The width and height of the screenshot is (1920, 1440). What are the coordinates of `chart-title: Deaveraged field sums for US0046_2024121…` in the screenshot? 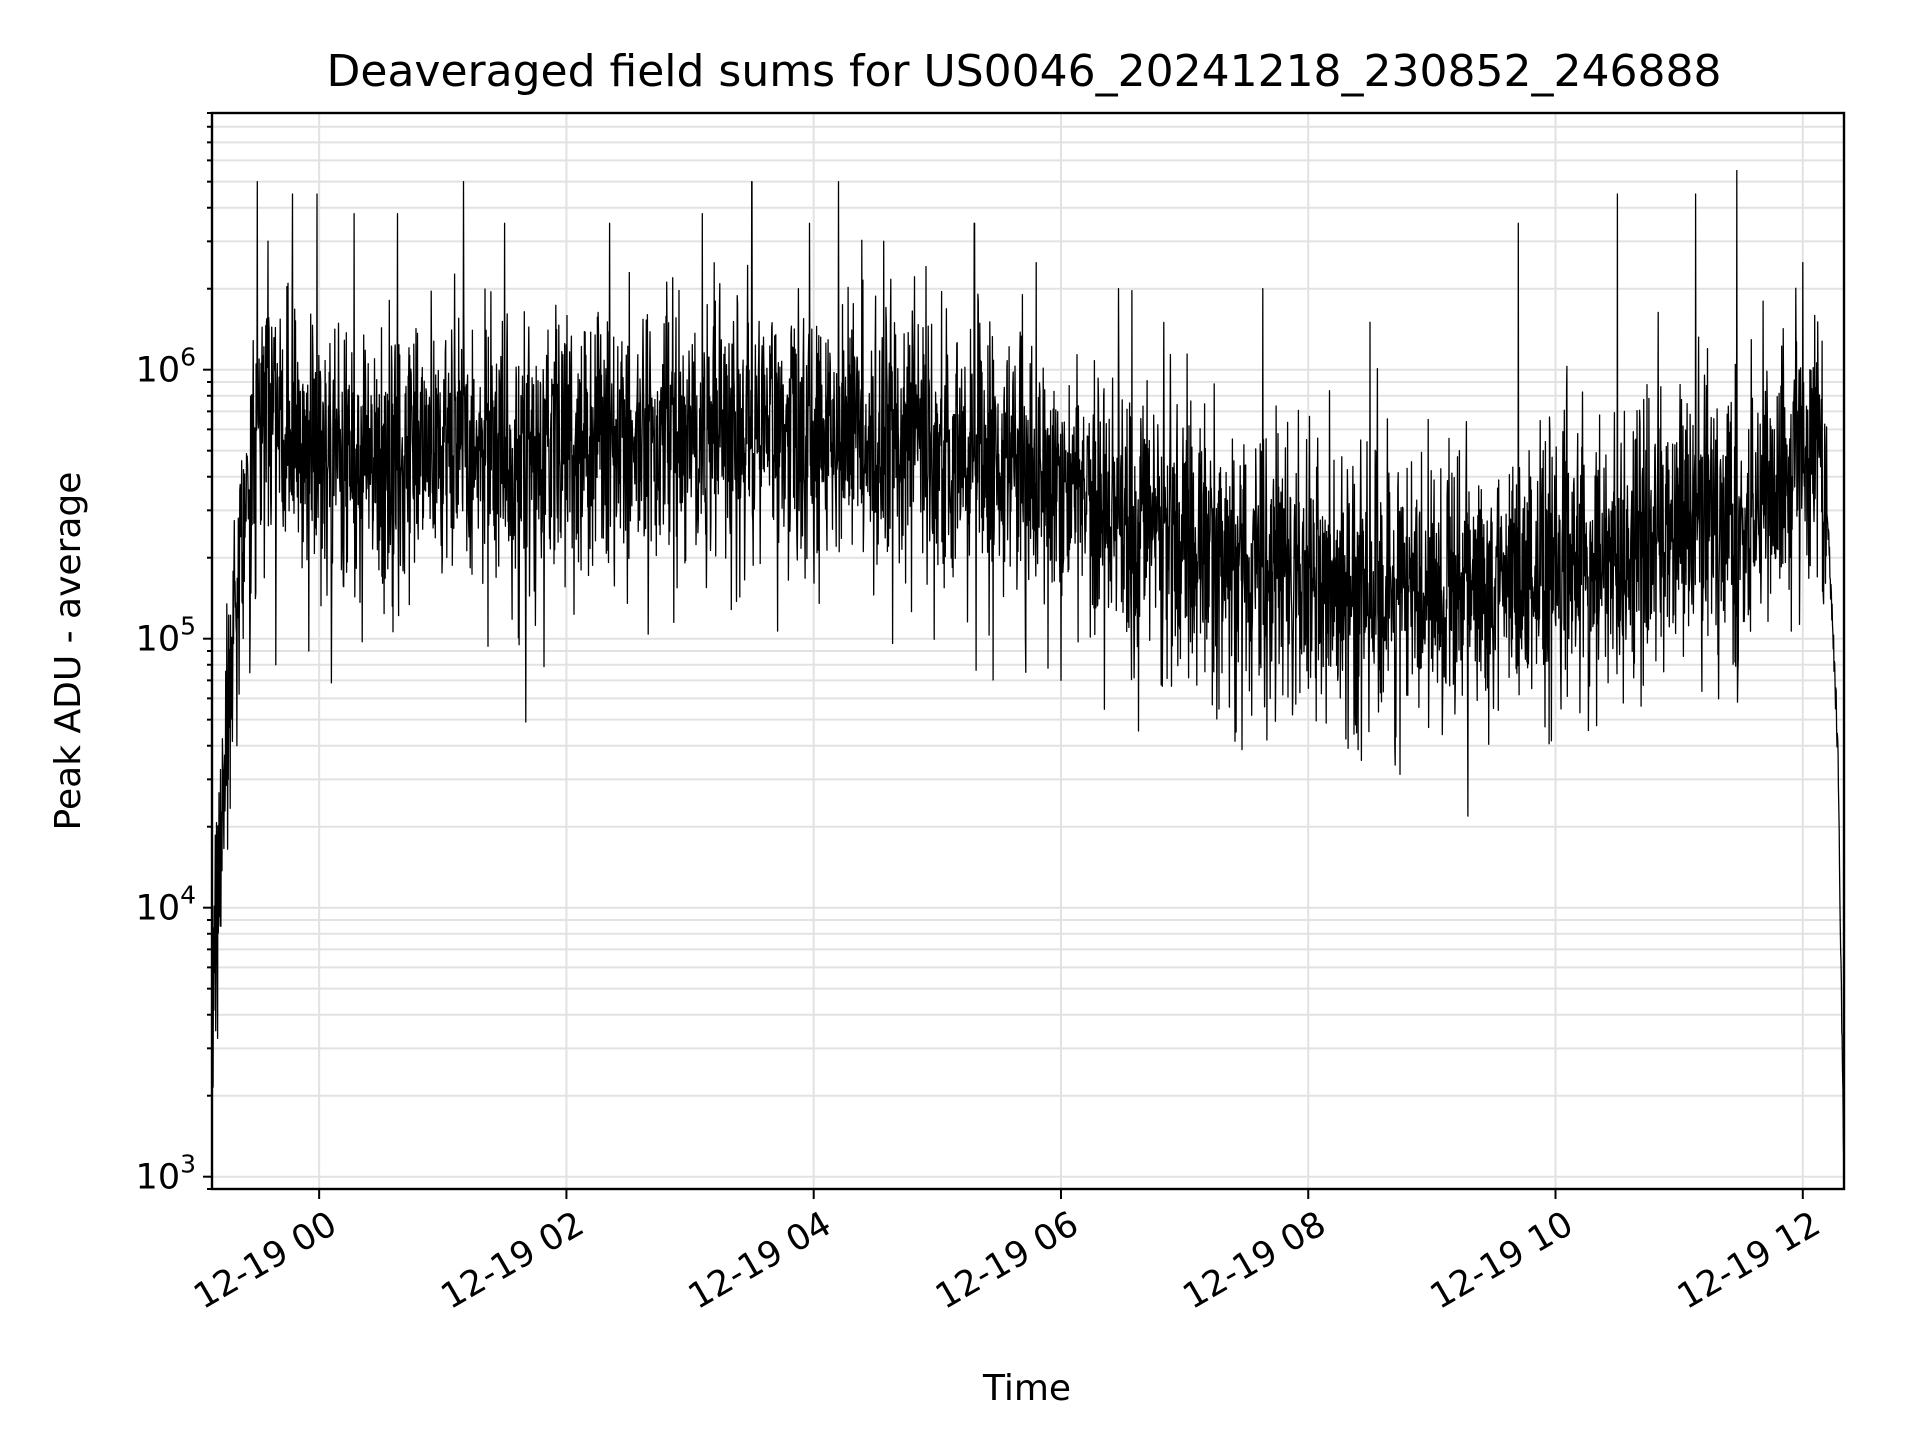 It's located at (1024, 71).